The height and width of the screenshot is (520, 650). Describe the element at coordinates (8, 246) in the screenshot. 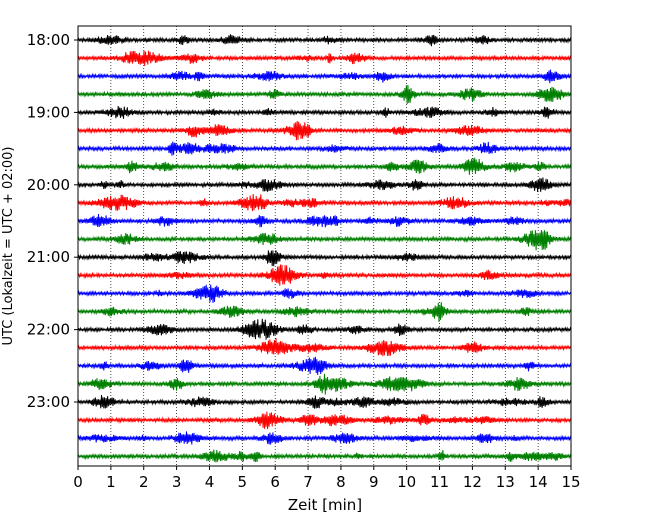

I see `y-axis-label: UTC (Lokalzeit = UTC + 02:00)` at that location.